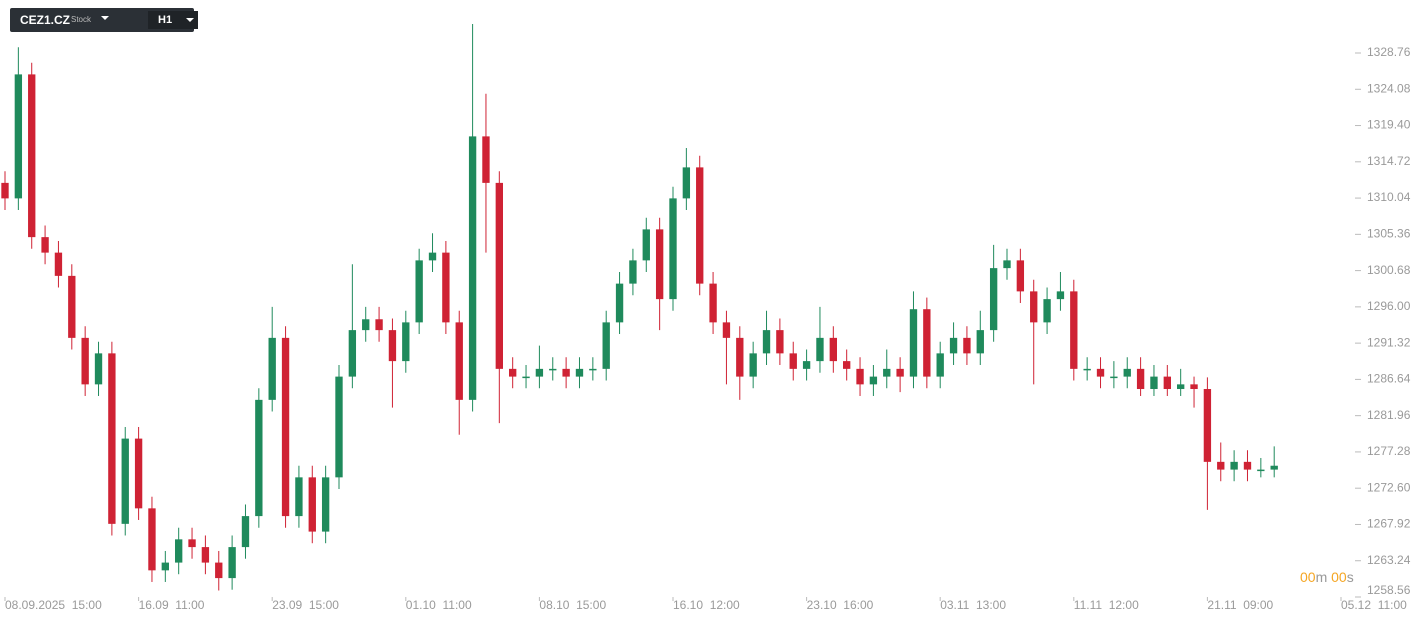 The width and height of the screenshot is (1426, 623). Describe the element at coordinates (1389, 590) in the screenshot. I see `y-tick-label: 1258.56` at that location.